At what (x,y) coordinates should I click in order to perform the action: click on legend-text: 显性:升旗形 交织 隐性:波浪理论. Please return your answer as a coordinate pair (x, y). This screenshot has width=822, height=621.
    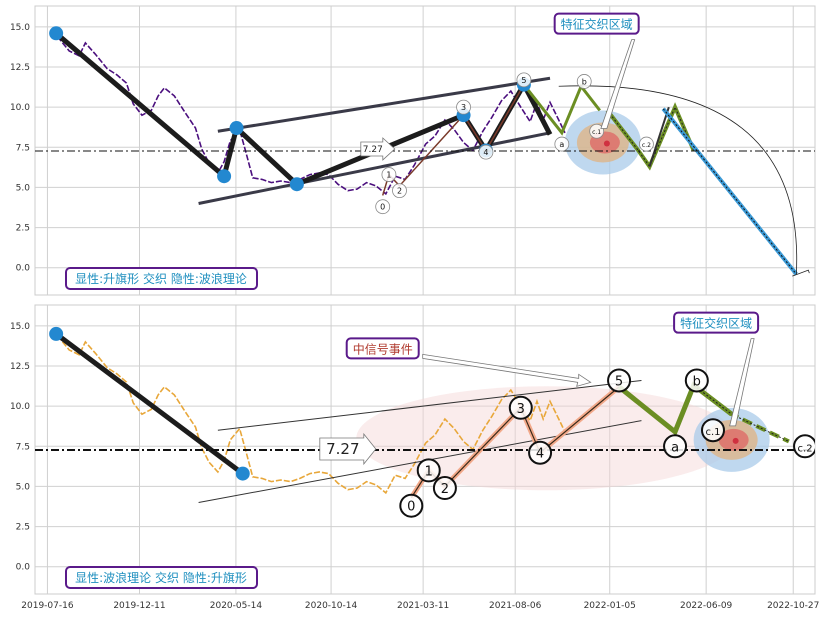
    Looking at the image, I should click on (161, 278).